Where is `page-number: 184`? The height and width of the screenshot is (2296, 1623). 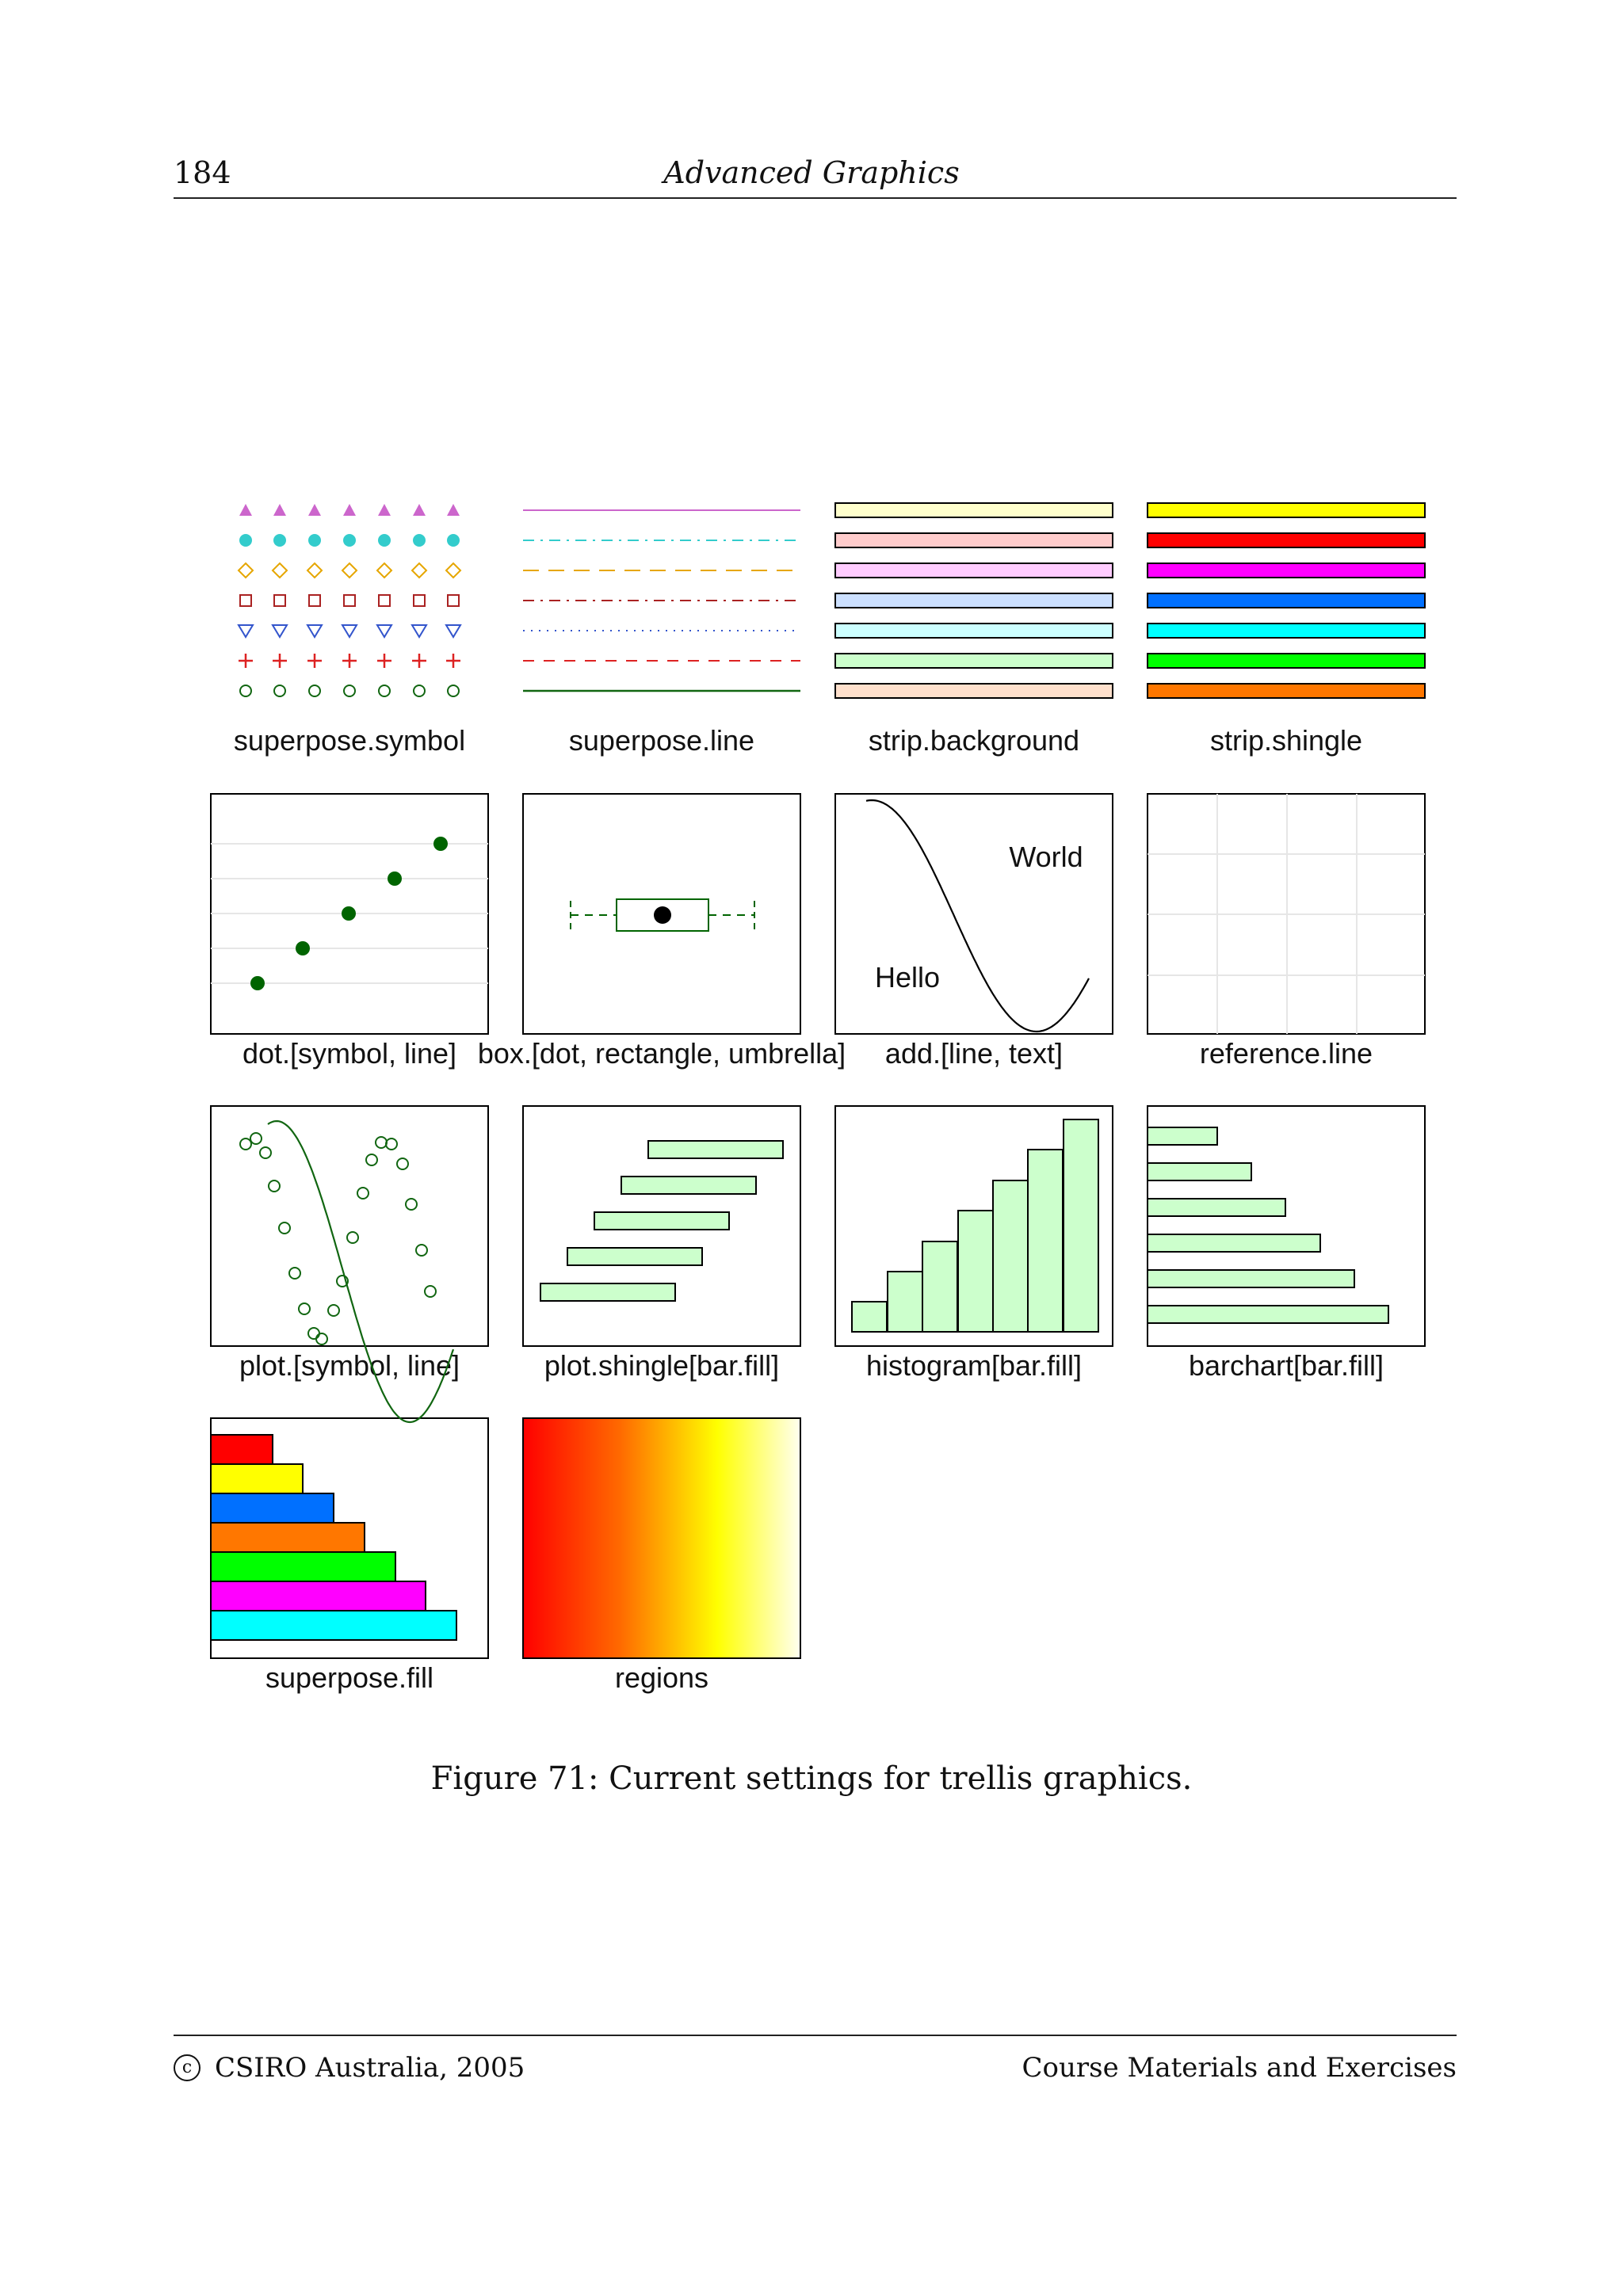 page-number: 184 is located at coordinates (203, 172).